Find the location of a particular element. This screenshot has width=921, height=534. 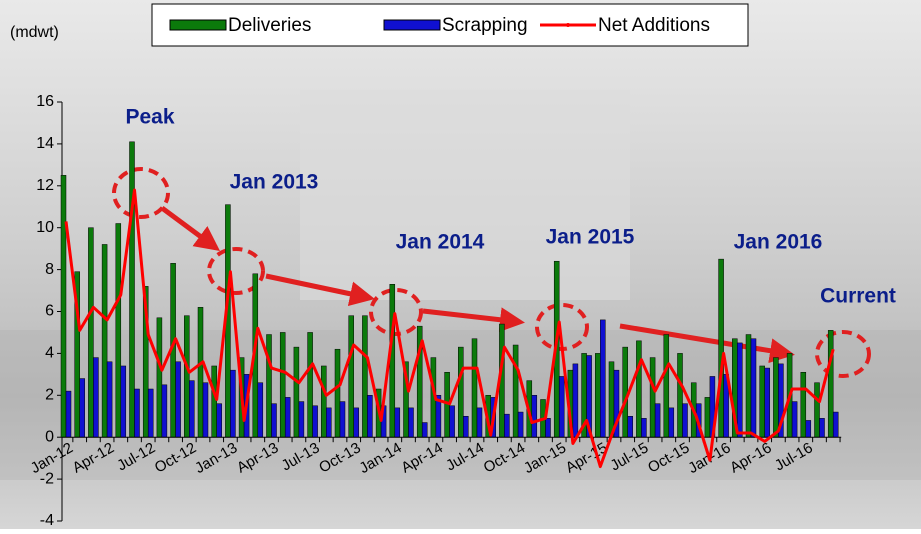

annotation: Jan 2014 is located at coordinates (440, 242).